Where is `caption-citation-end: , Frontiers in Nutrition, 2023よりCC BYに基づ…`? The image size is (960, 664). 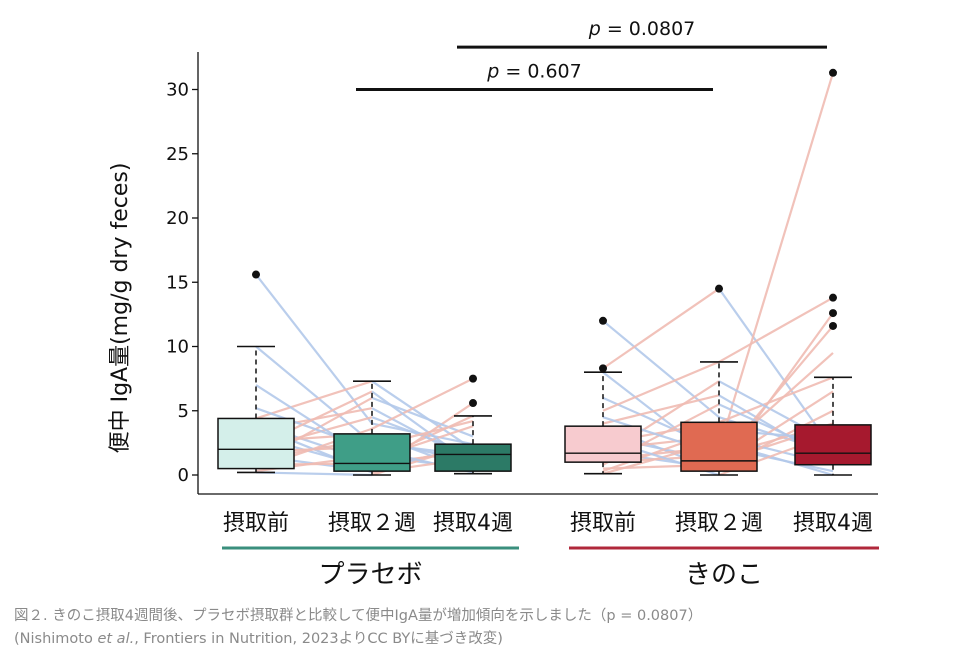
caption-citation-end: , Frontiers in Nutrition, 2023よりCC BYに基づ… is located at coordinates (318, 639).